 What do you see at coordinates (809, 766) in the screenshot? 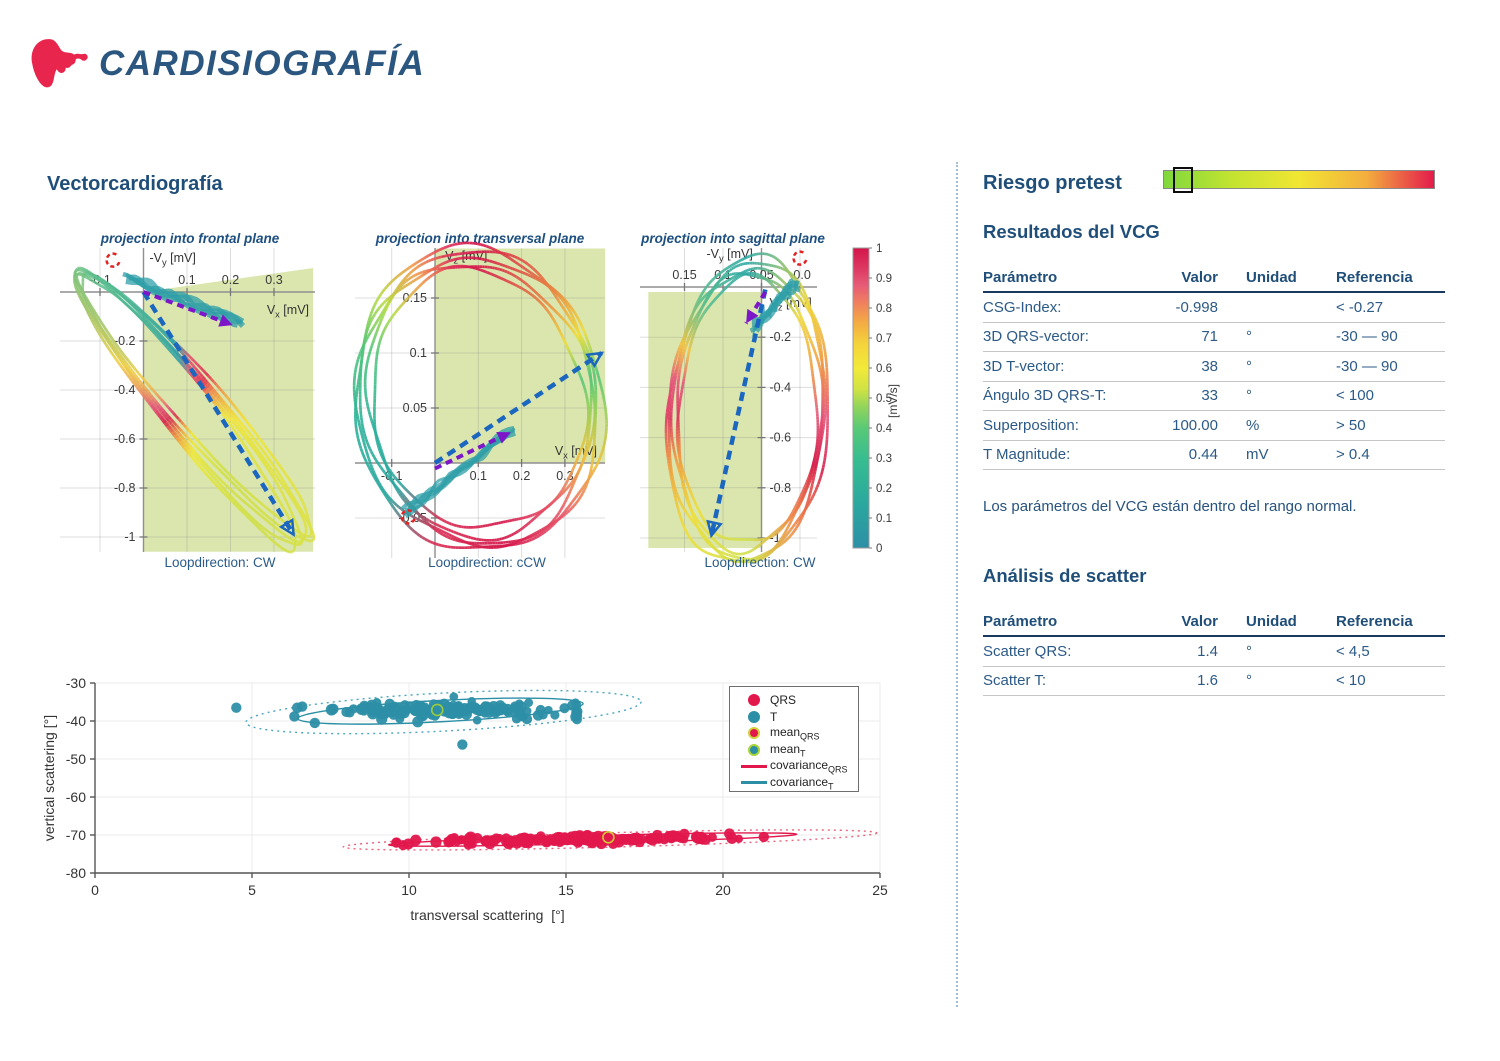
I see `legend-label: covarianceQRS` at bounding box center [809, 766].